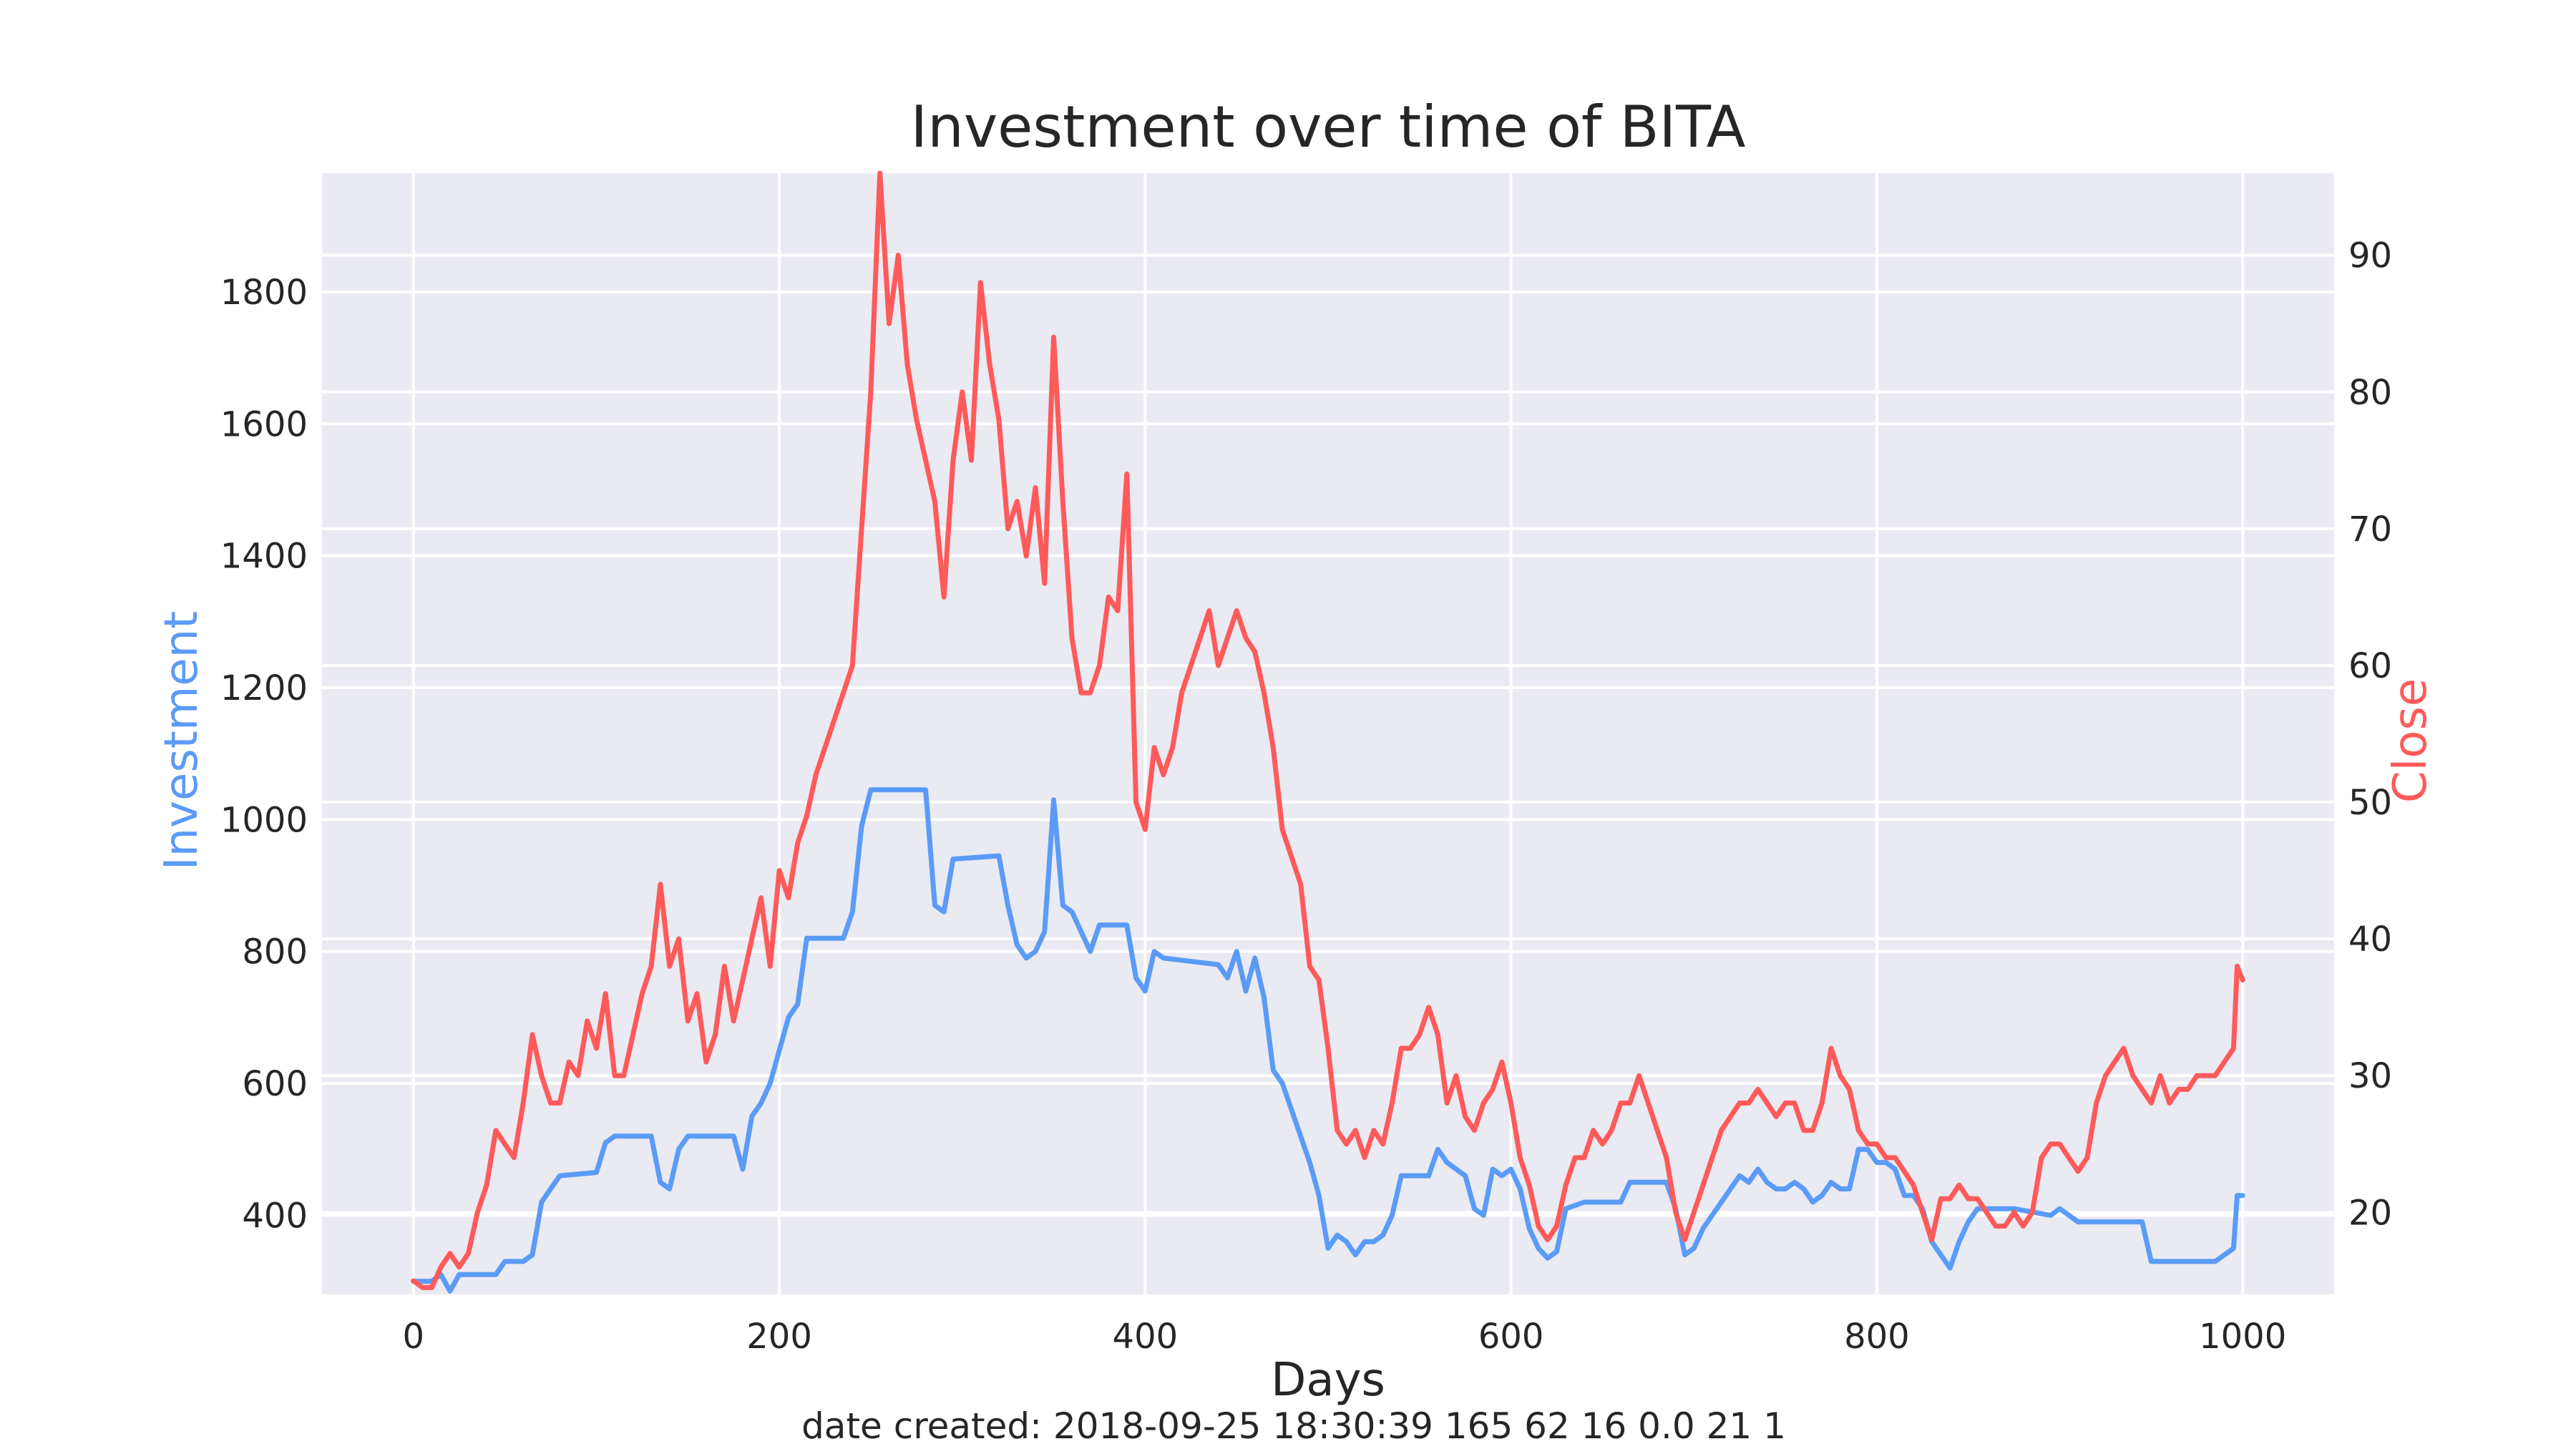  Describe the element at coordinates (2370, 666) in the screenshot. I see `y-right-tick-label: 60` at that location.